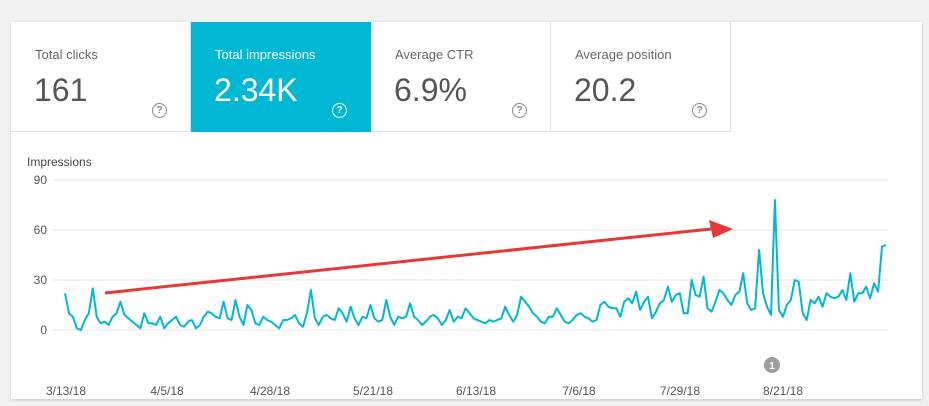 This screenshot has width=929, height=406. Describe the element at coordinates (623, 54) in the screenshot. I see `metric-label: Average position` at that location.